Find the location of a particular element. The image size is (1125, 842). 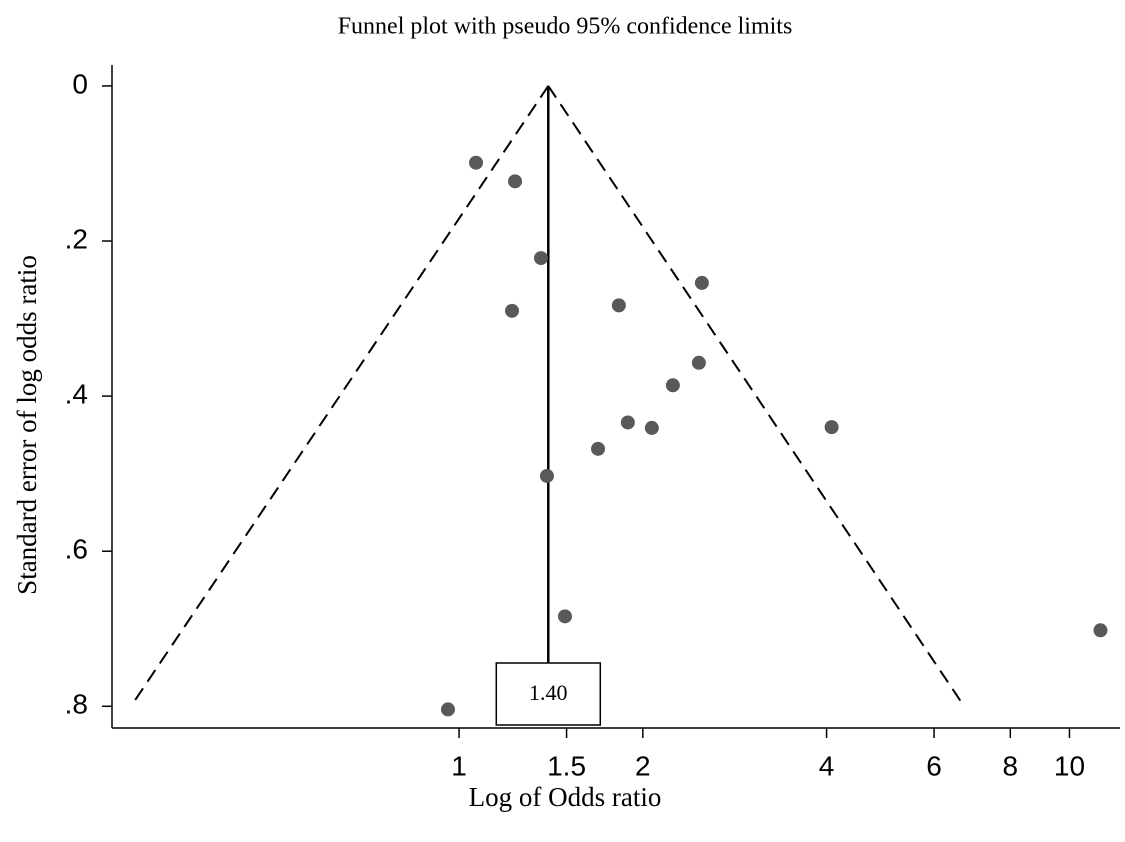

x-tick-label: 8 is located at coordinates (1011, 765).